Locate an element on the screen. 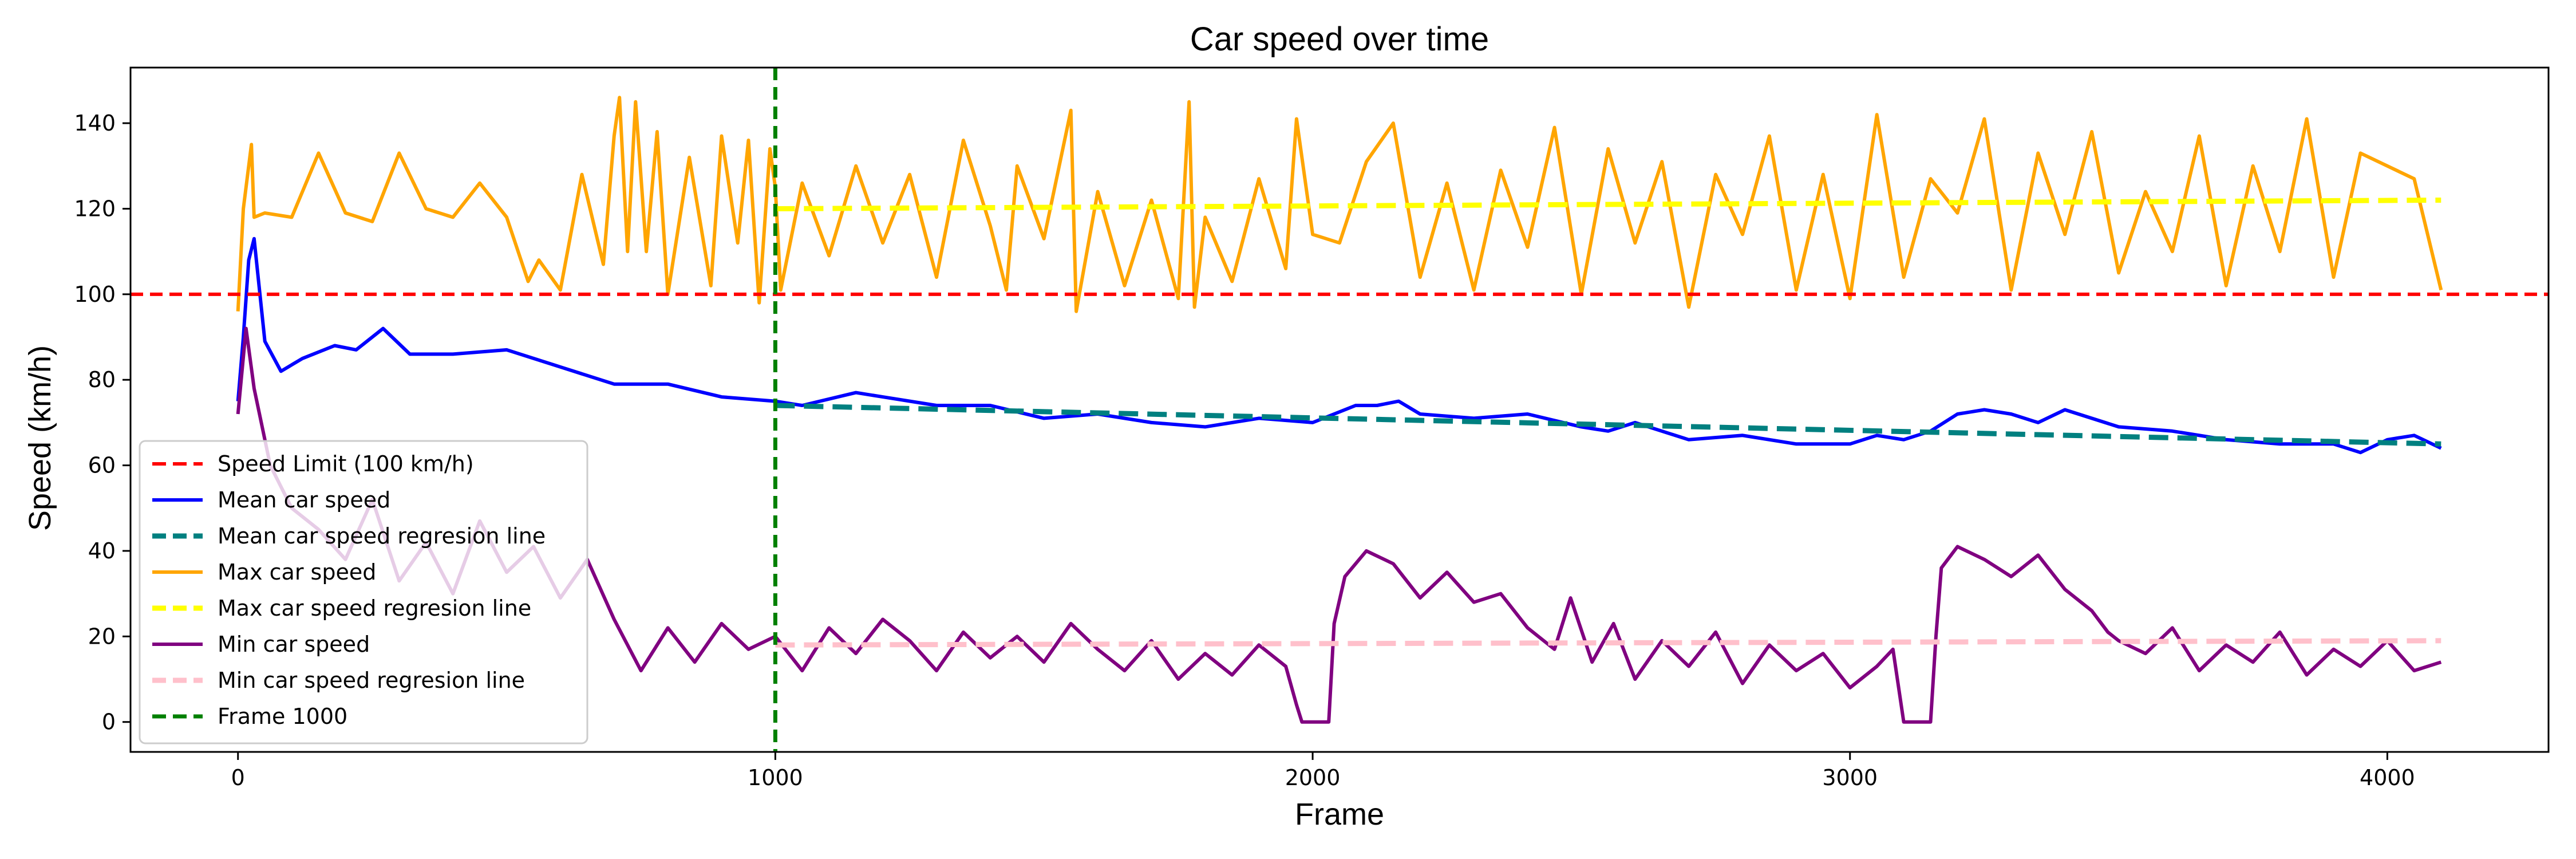 This screenshot has height=859, width=2576. y-tick-label: 20 is located at coordinates (102, 637).